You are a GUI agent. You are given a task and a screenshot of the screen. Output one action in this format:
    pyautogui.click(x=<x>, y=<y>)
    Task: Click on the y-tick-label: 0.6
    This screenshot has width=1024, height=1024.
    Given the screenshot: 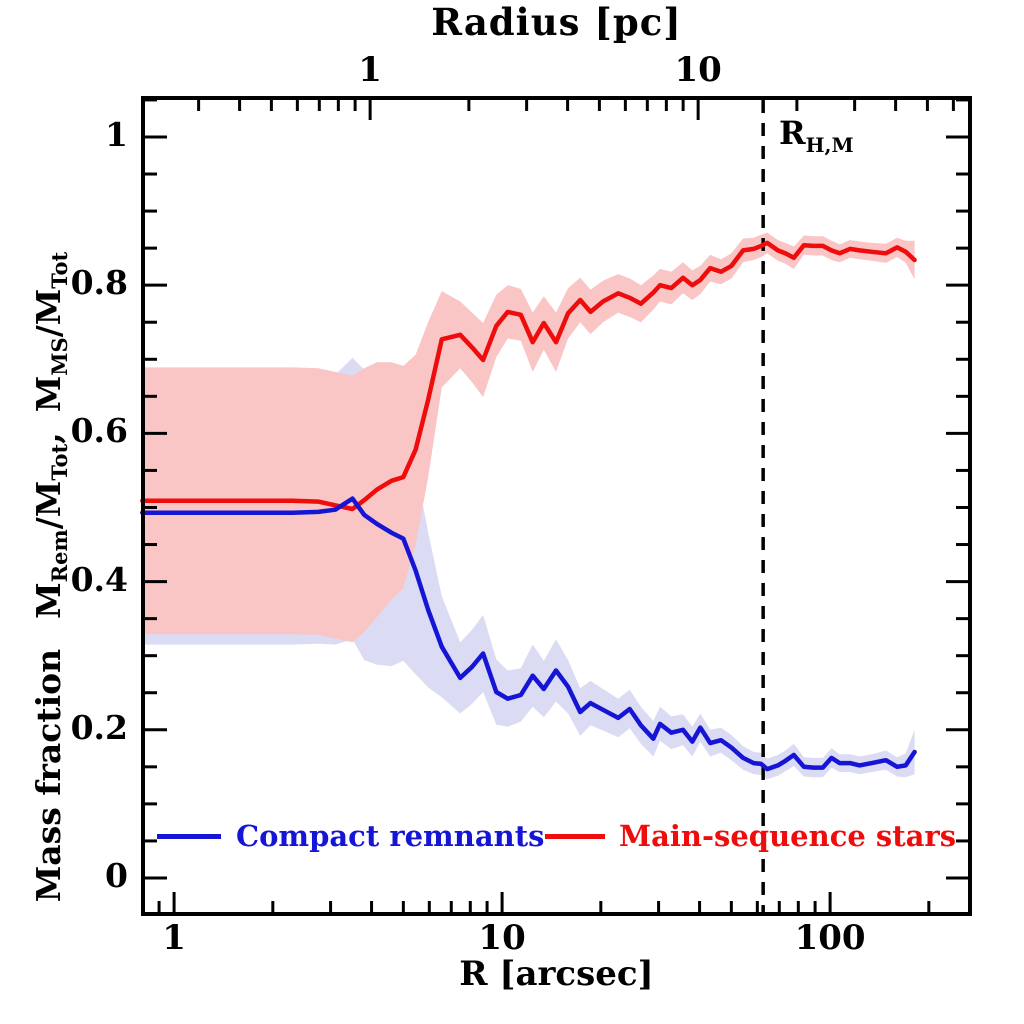 What is the action you would take?
    pyautogui.click(x=99, y=431)
    